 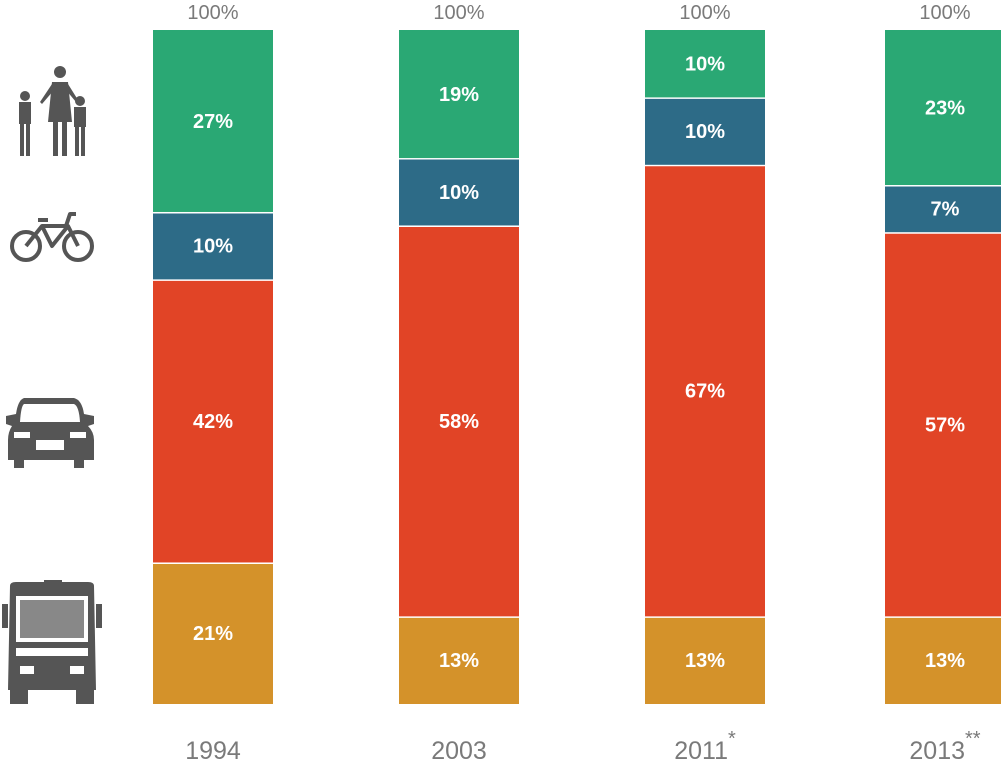 I want to click on bar-segment-1994-bus, so click(x=213, y=633).